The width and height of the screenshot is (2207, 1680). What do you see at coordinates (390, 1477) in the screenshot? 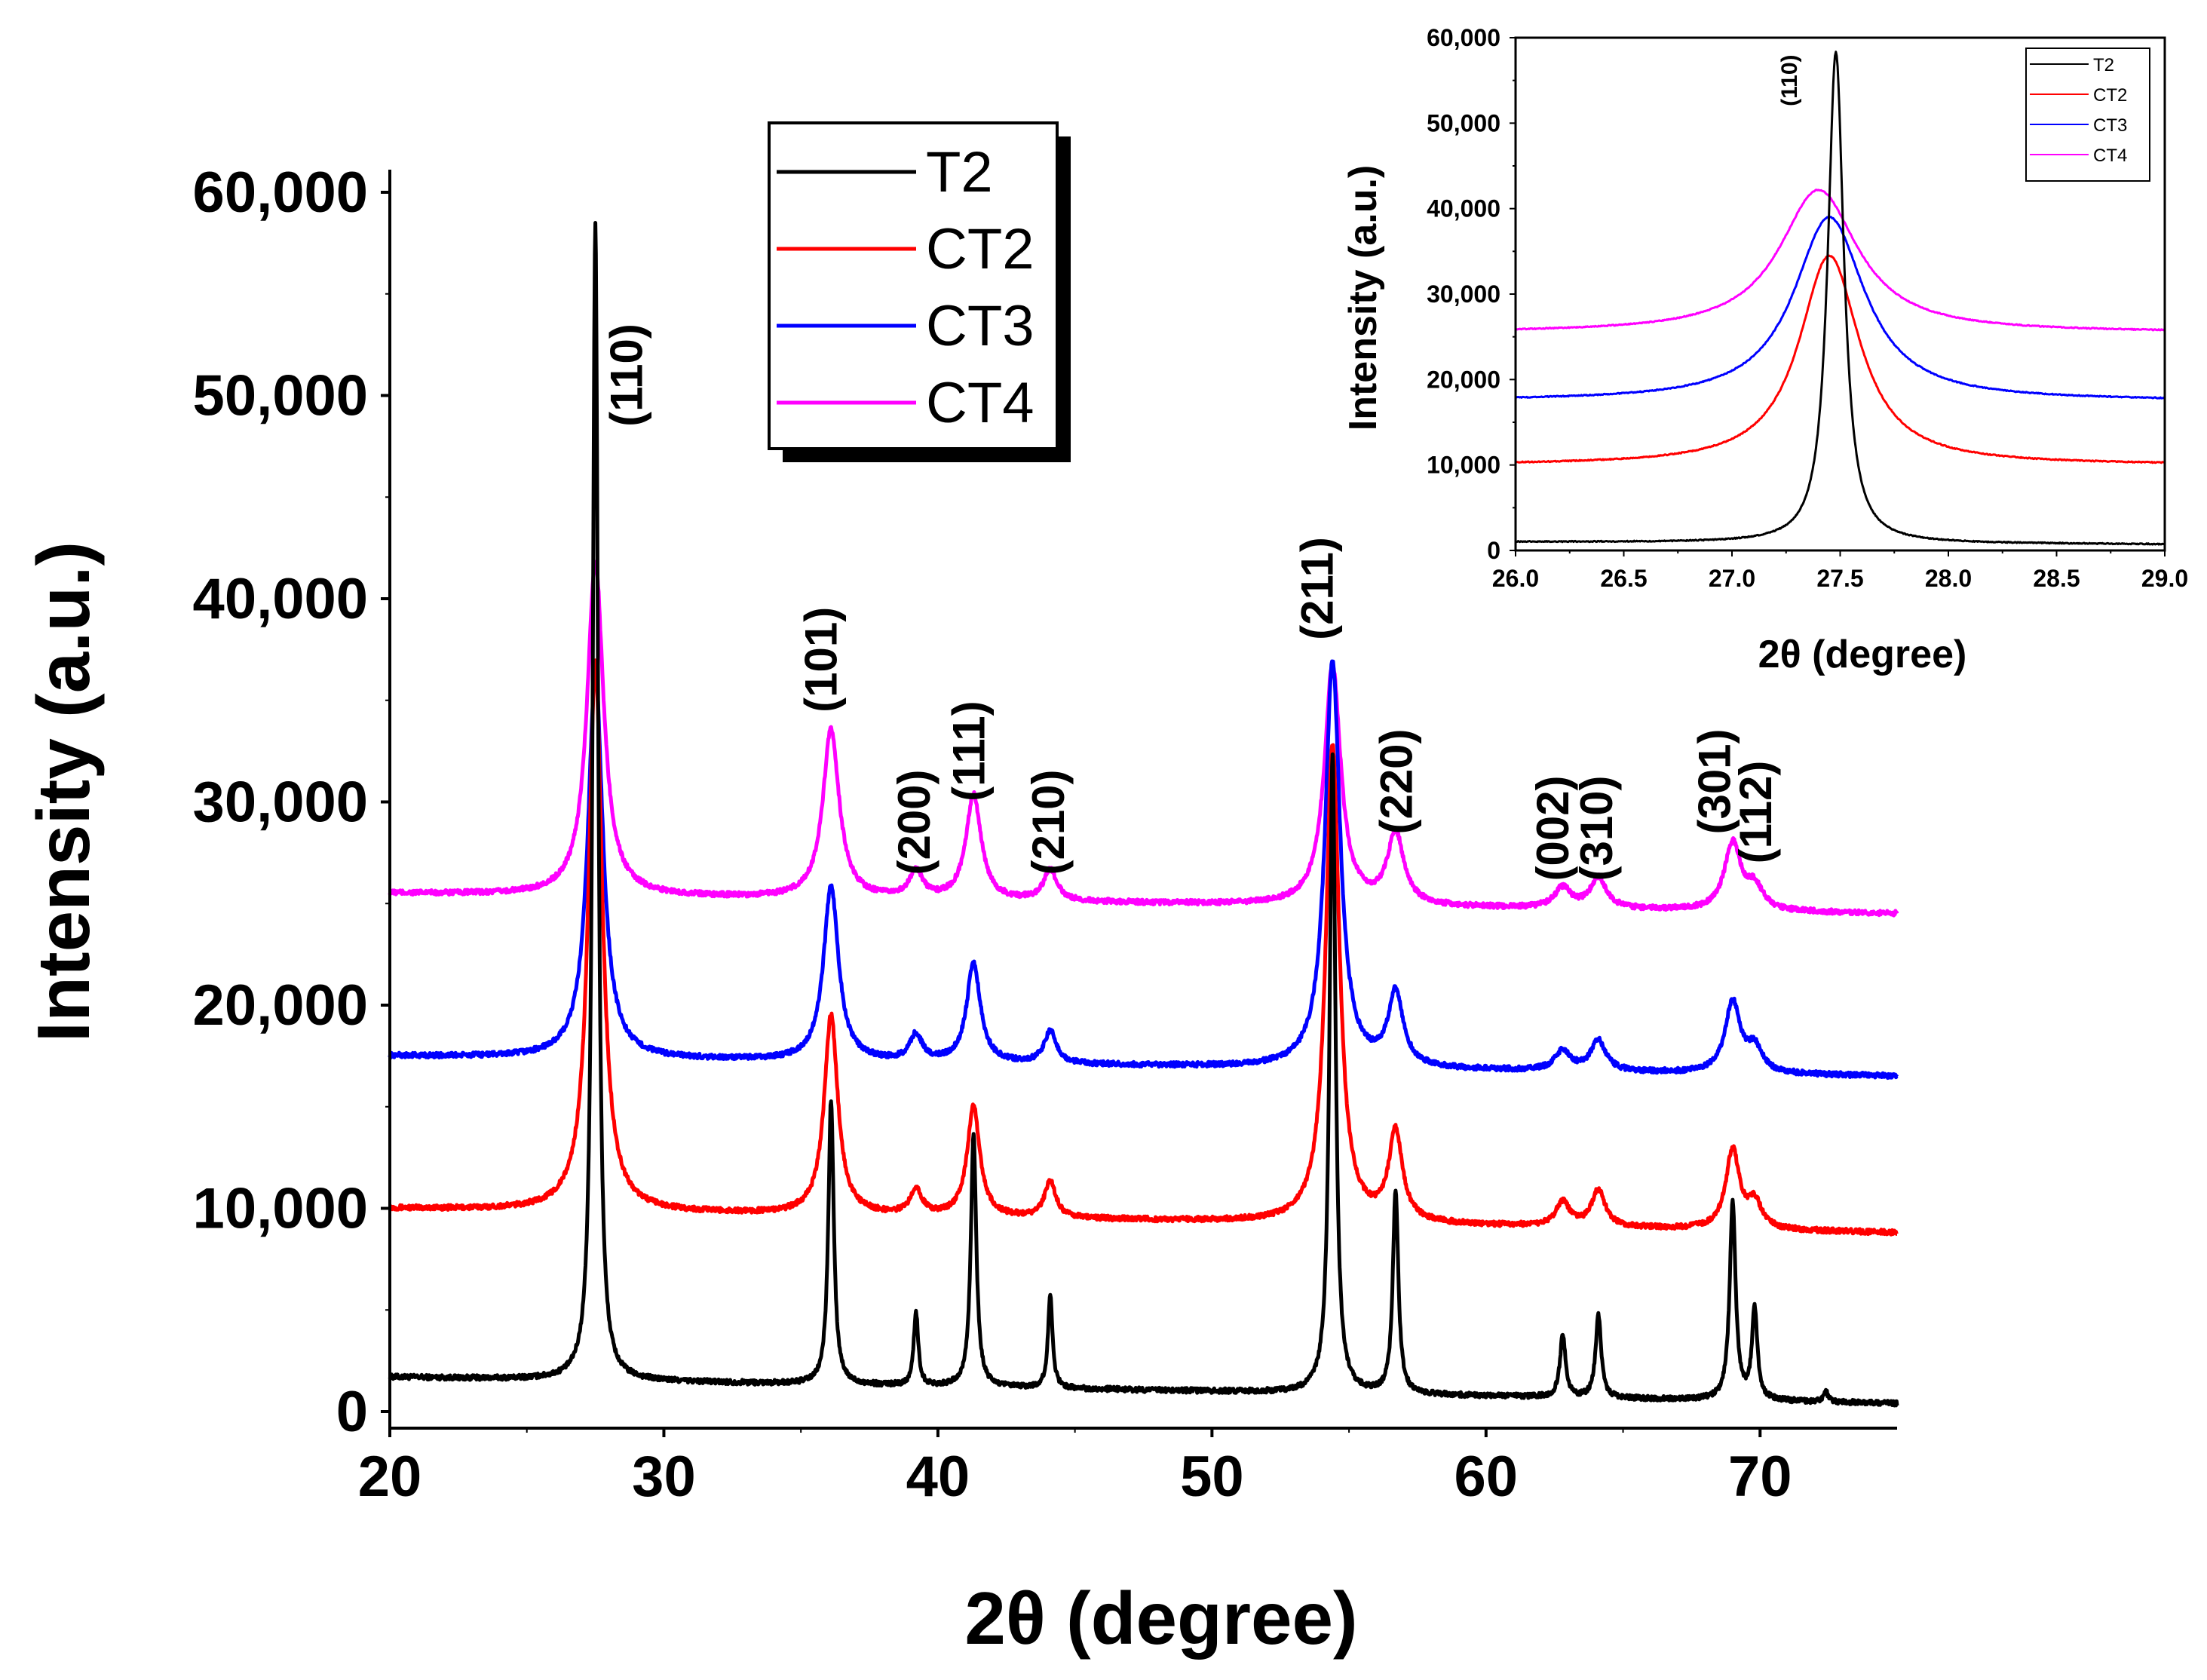
I see `main-x-tick-label: 20` at bounding box center [390, 1477].